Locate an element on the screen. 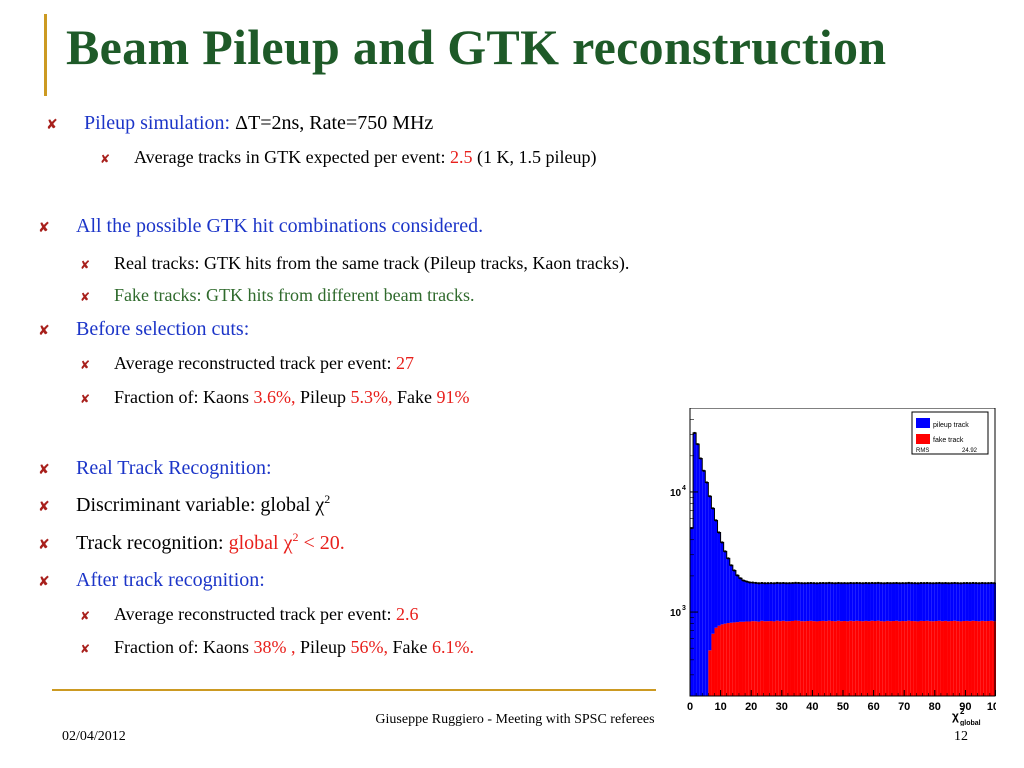 Image resolution: width=1024 pixels, height=768 pixels. bullet-value: 2.6 is located at coordinates (407, 614).